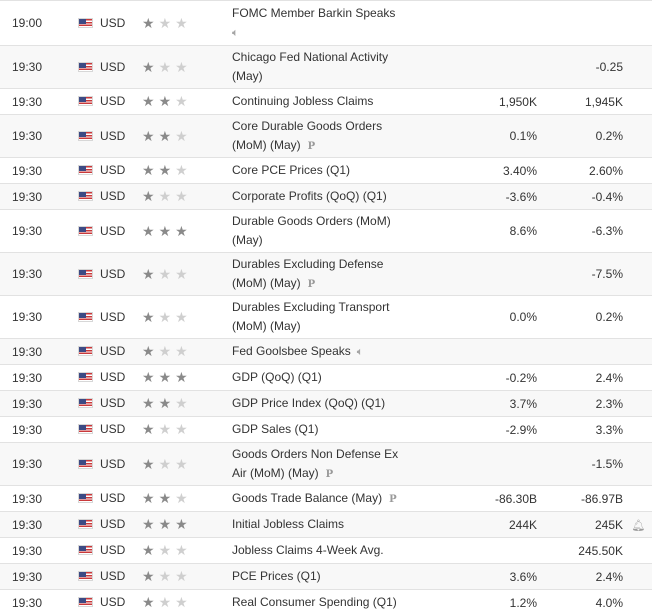 This screenshot has width=652, height=616. What do you see at coordinates (311, 221) in the screenshot?
I see `event-name-line: Durable Goods Orders (MoM)` at bounding box center [311, 221].